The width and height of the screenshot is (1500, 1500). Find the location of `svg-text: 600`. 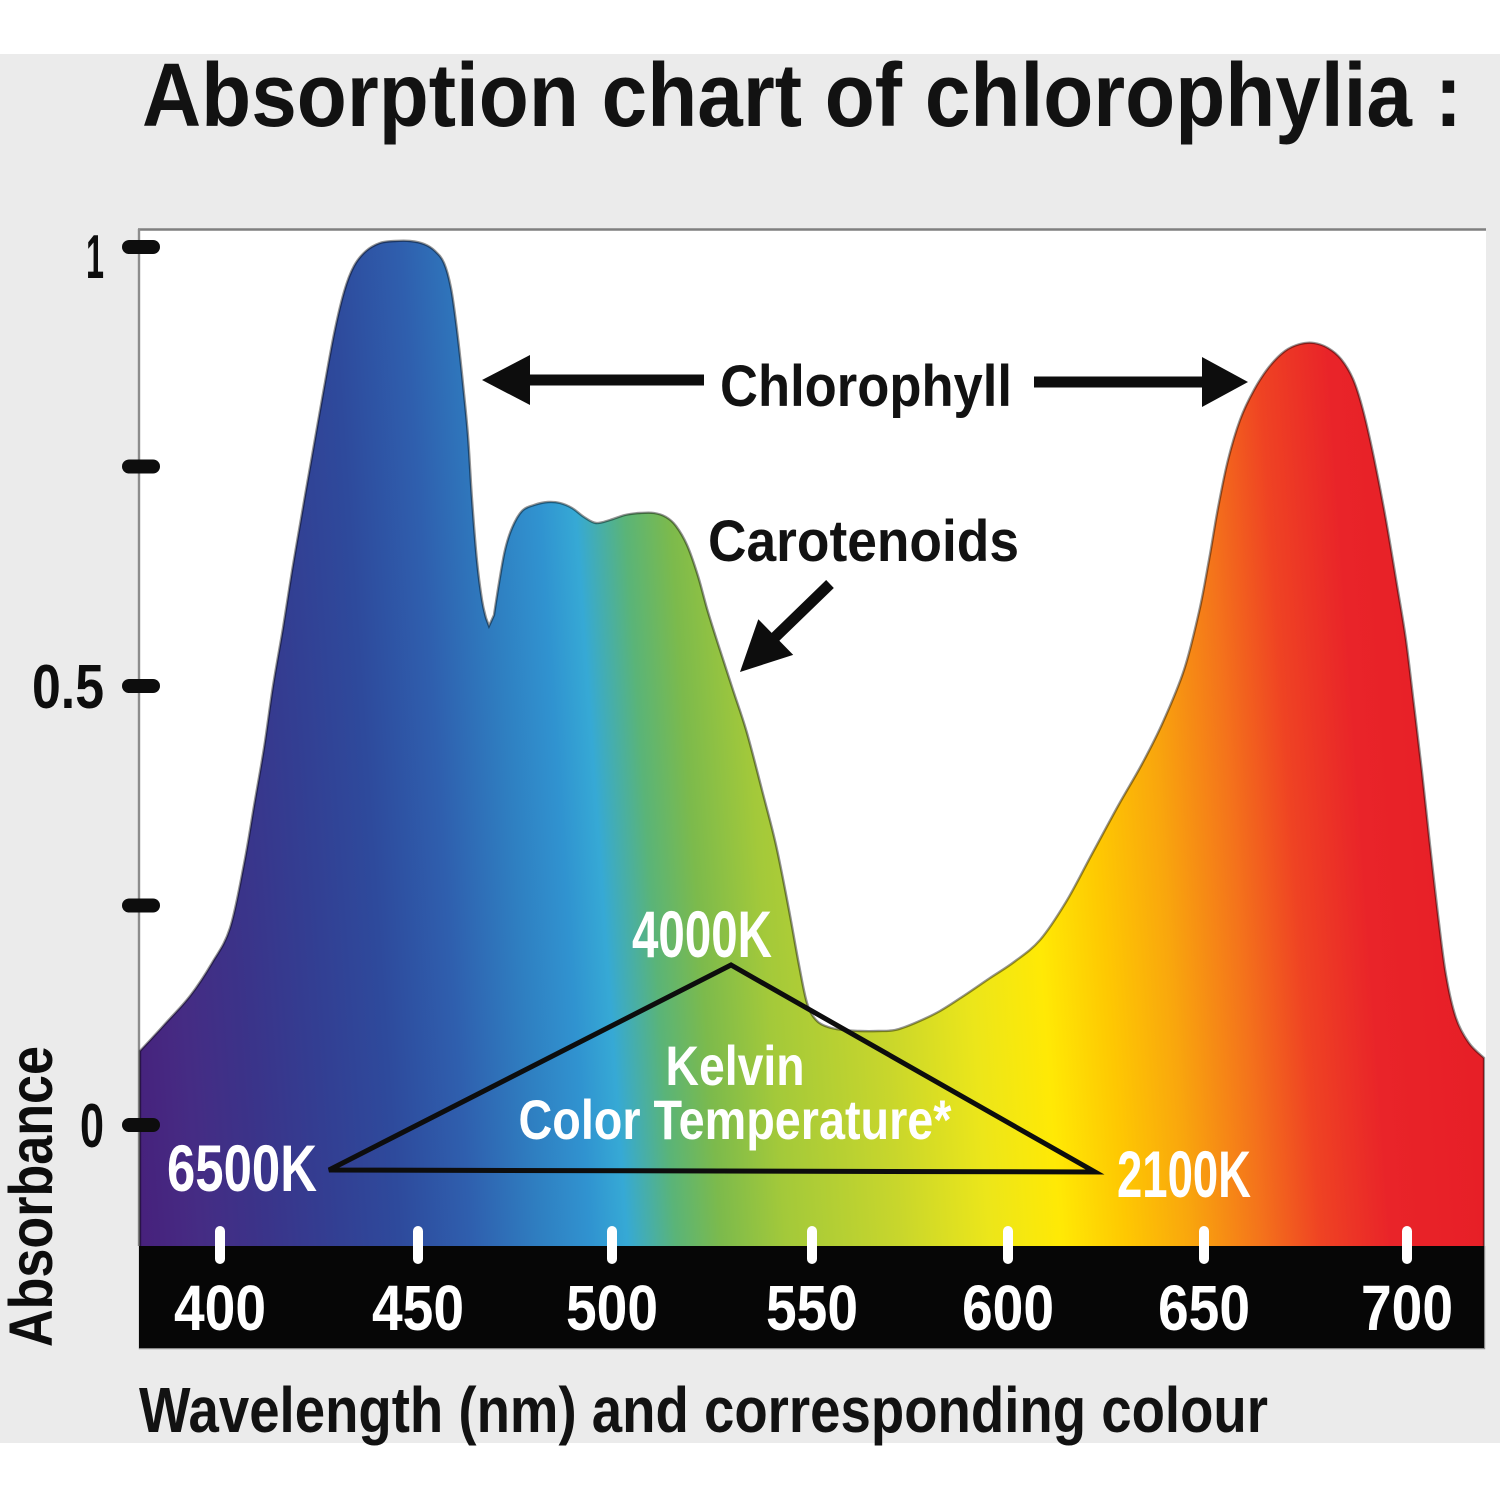

svg-text: 600 is located at coordinates (1008, 1308).